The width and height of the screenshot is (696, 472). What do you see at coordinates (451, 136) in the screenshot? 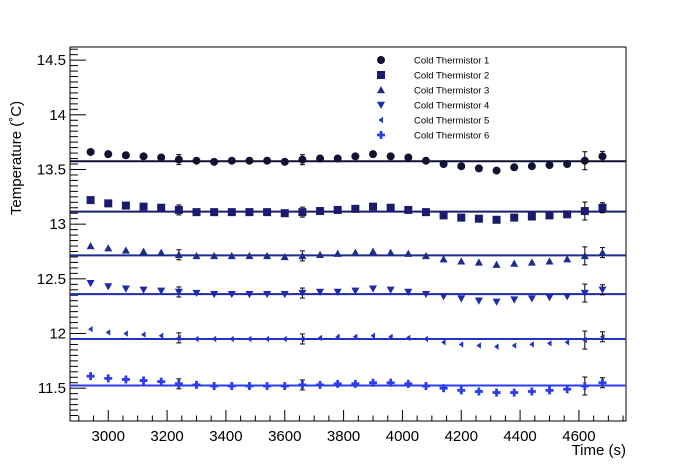
I see `legend-label: Cold Thermistor 6` at bounding box center [451, 136].